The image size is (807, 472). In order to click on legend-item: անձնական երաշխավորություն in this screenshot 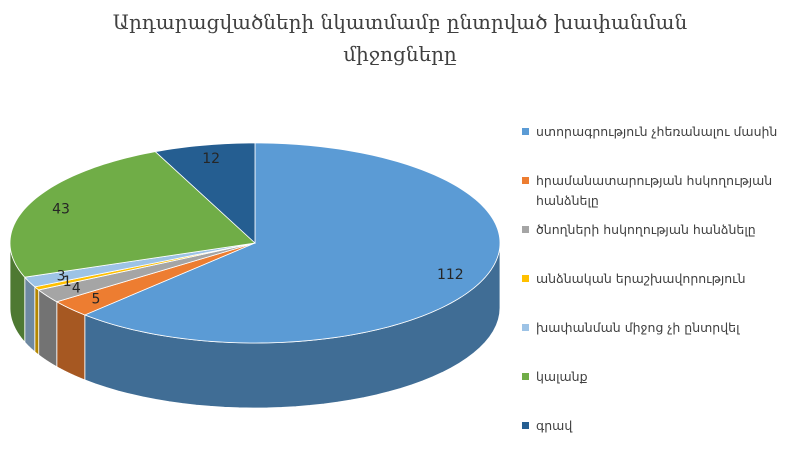, I will do `click(662, 293)`.